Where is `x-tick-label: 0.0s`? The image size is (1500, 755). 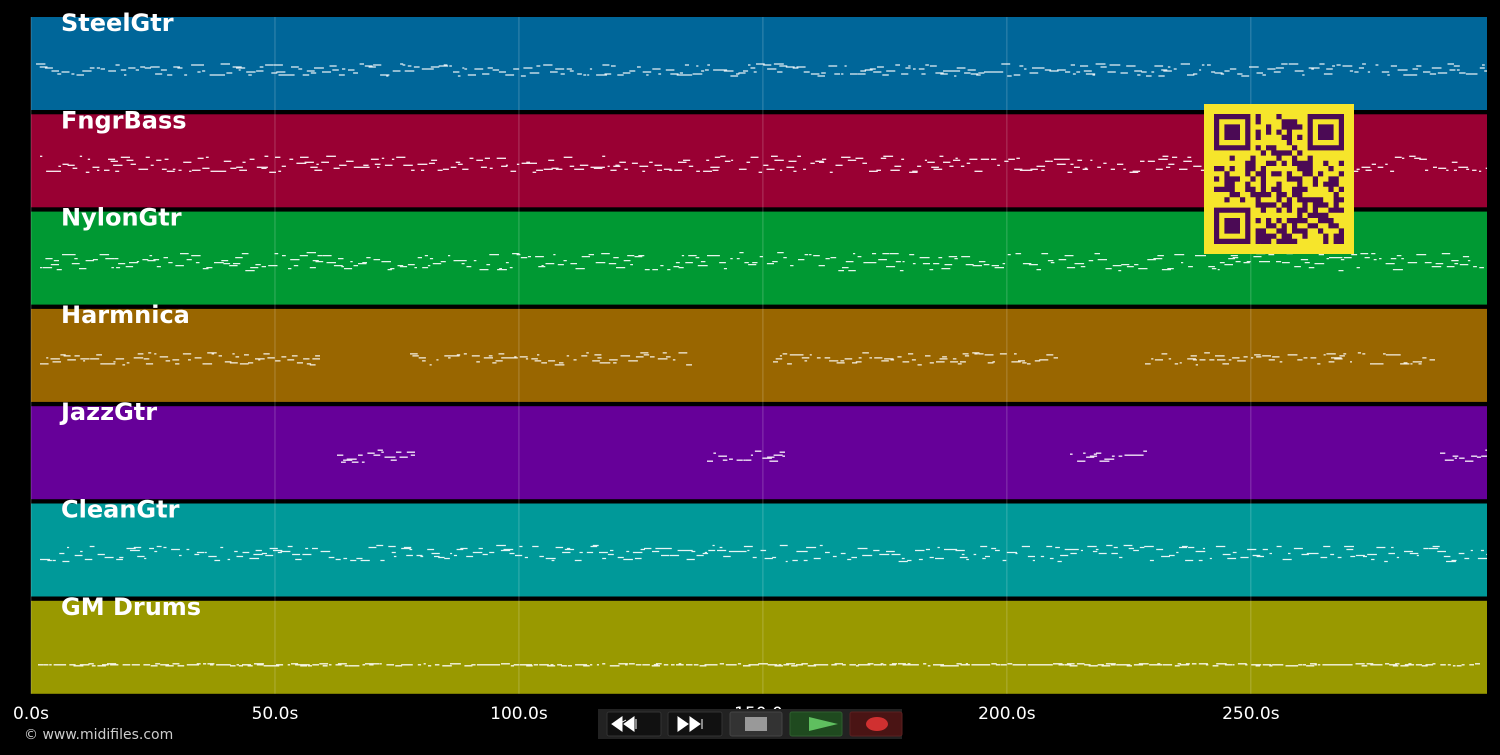
x-tick-label: 0.0s is located at coordinates (31, 714).